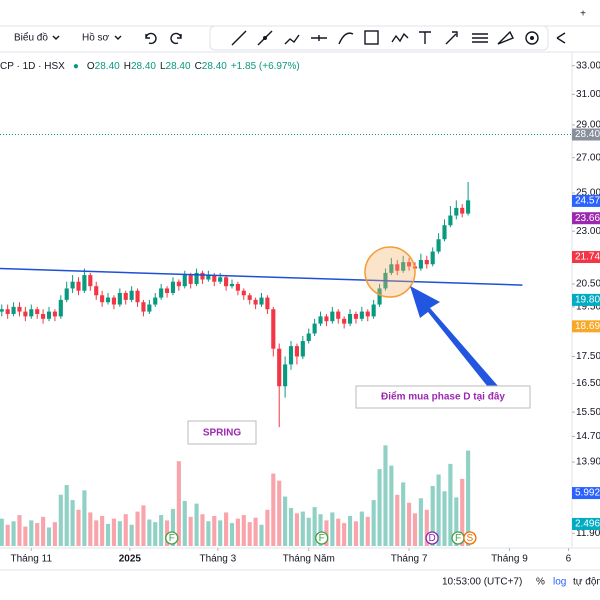 The image size is (600, 600). I want to click on share, so click(561, 38).